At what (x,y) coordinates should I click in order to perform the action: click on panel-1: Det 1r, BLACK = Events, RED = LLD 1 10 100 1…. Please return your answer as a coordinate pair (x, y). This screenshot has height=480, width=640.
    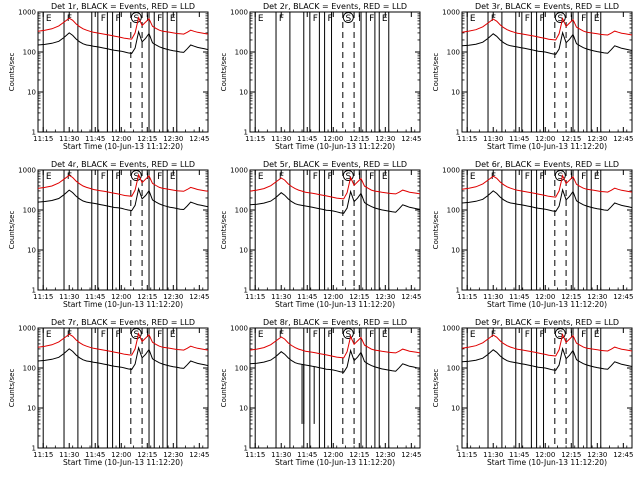
    Looking at the image, I should click on (108, 76).